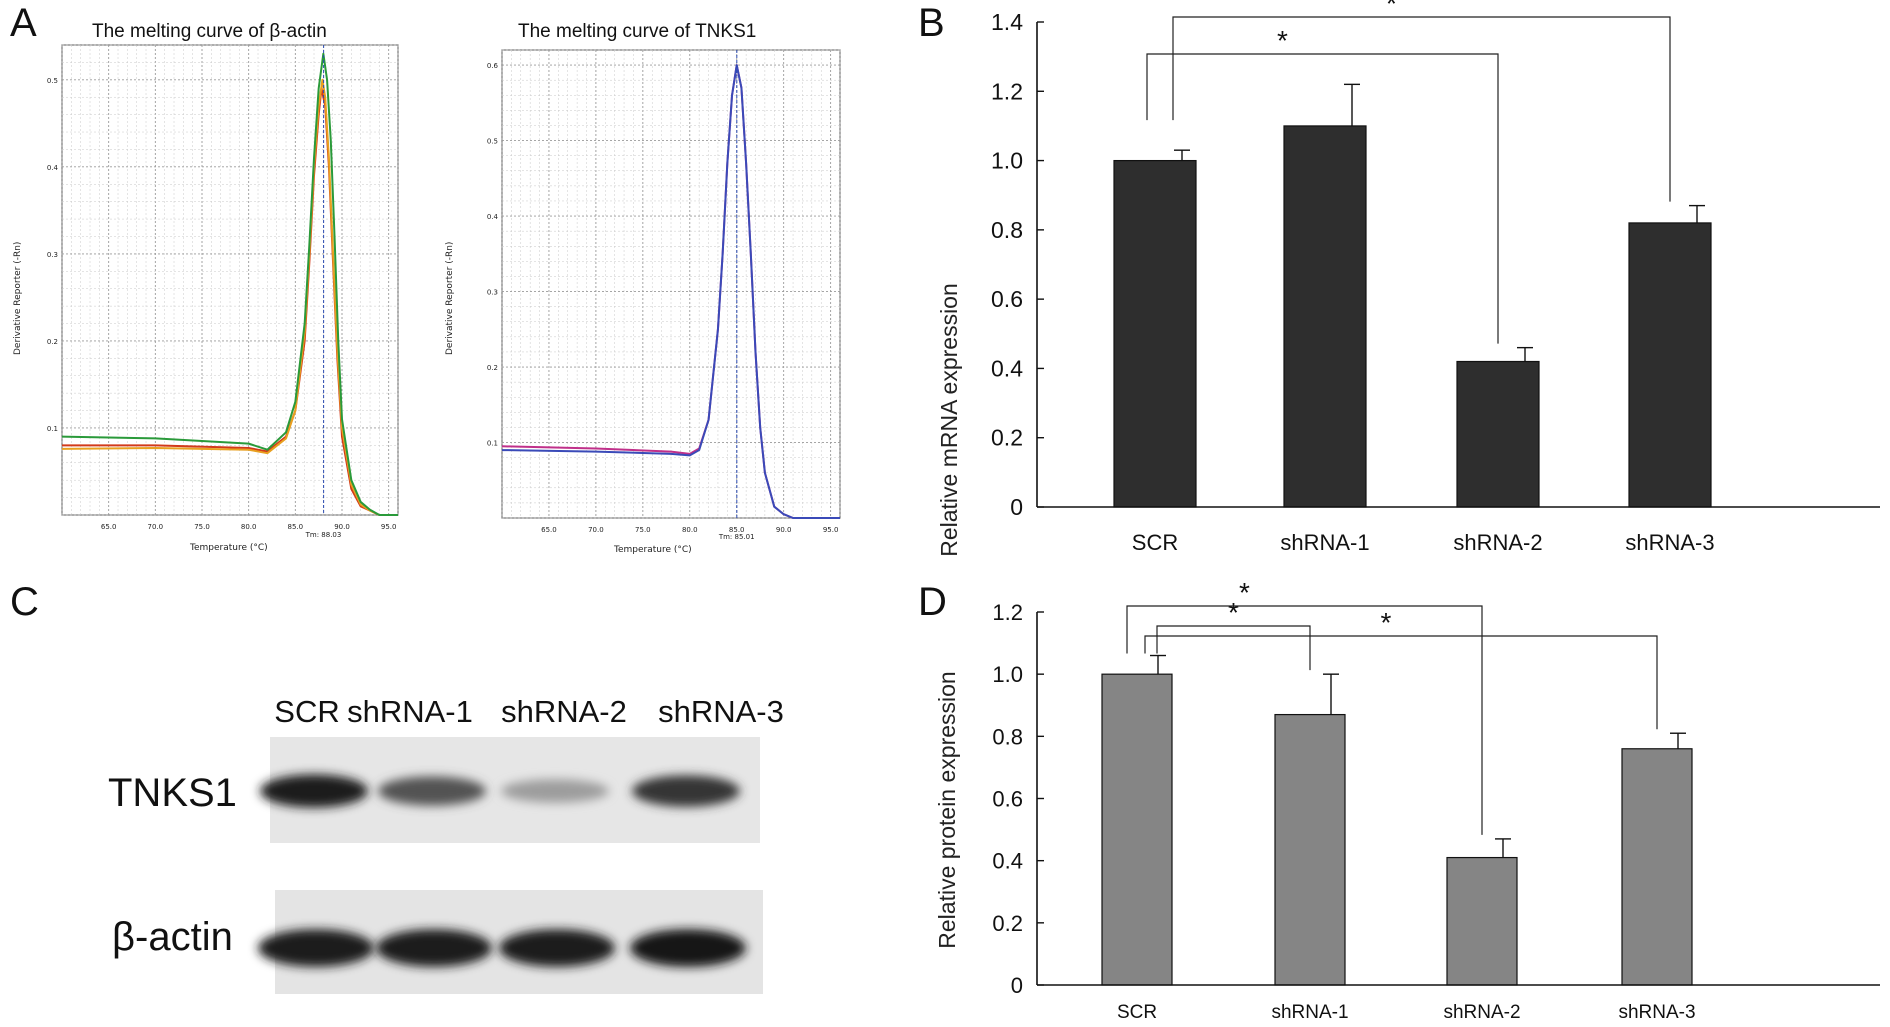 The width and height of the screenshot is (1890, 1027). What do you see at coordinates (209, 31) in the screenshot?
I see `melting-curve-actin-title: The melting curve of β-actin` at bounding box center [209, 31].